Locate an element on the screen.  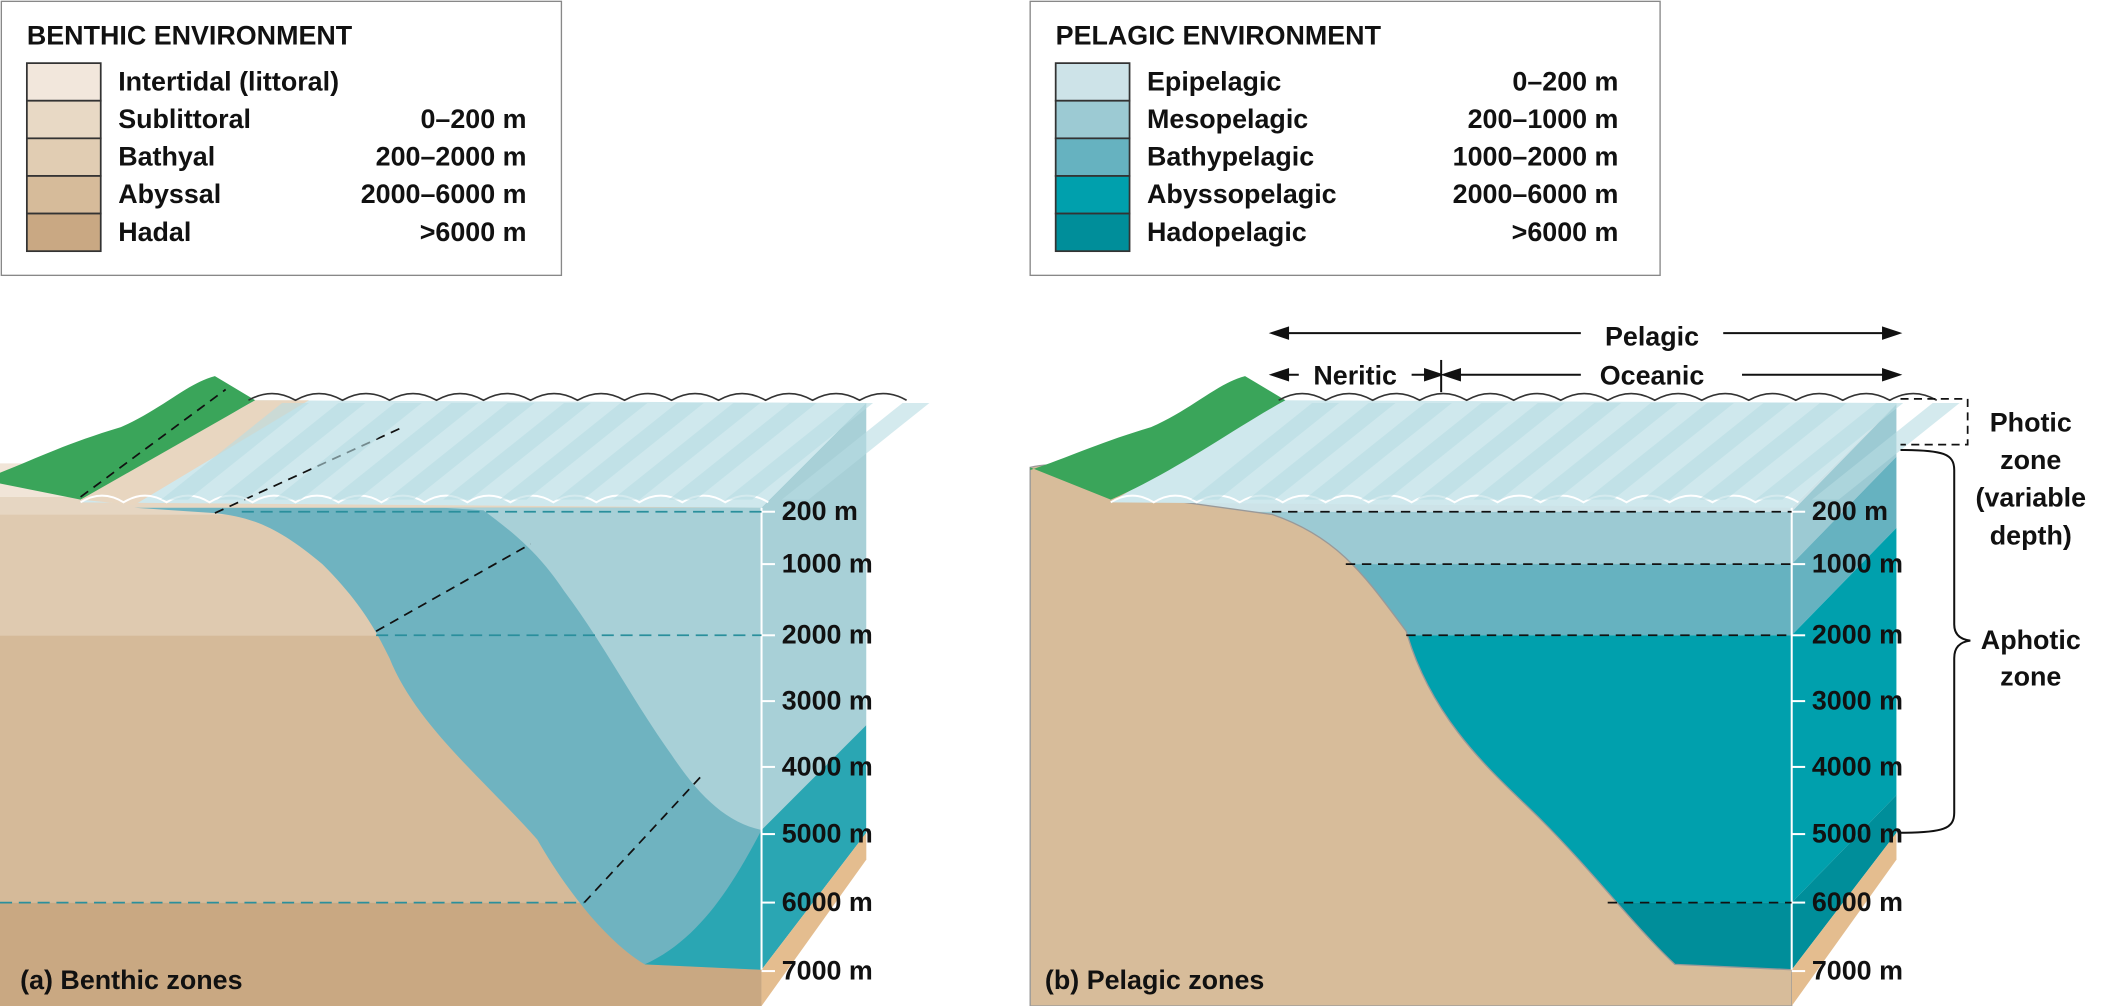
label: Neritic is located at coordinates (1355, 376).